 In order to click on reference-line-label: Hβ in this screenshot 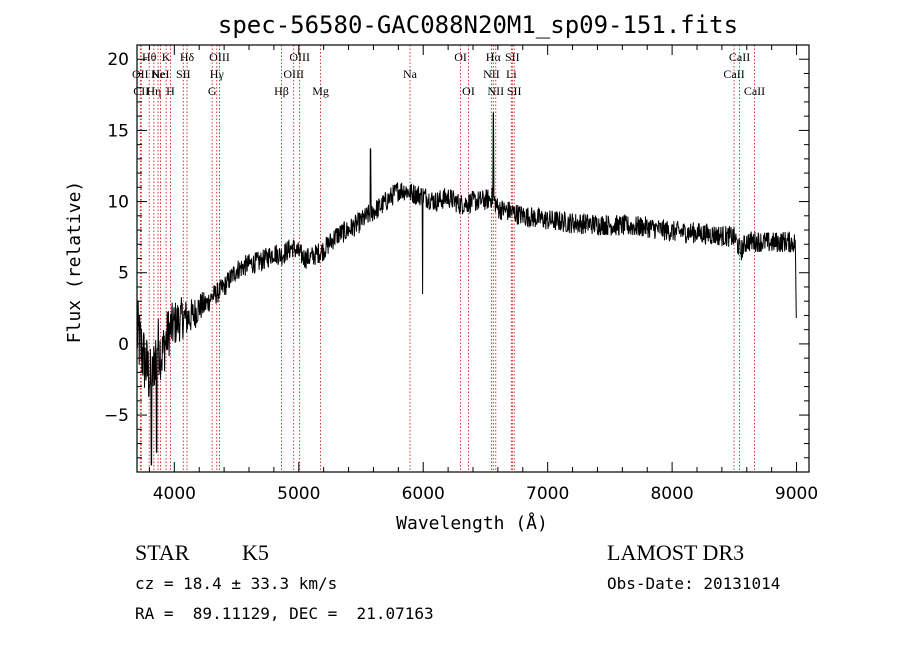, I will do `click(281, 91)`.